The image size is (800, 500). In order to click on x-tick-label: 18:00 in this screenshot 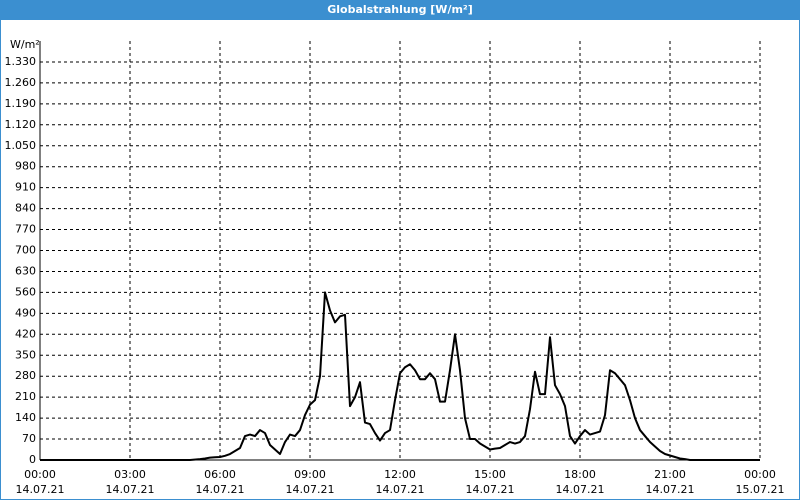, I will do `click(580, 474)`.